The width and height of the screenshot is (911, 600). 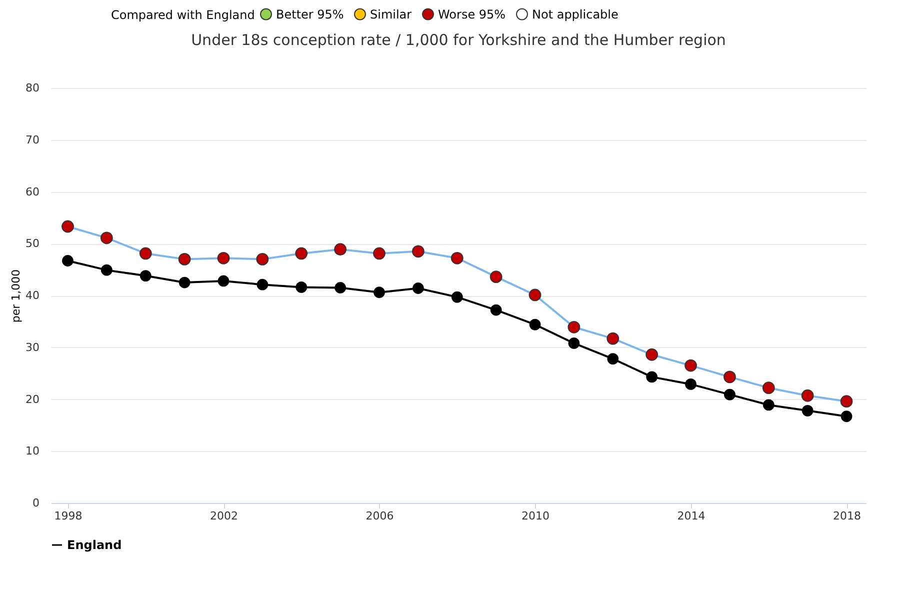 What do you see at coordinates (380, 516) in the screenshot?
I see `x-tick-label: 2006` at bounding box center [380, 516].